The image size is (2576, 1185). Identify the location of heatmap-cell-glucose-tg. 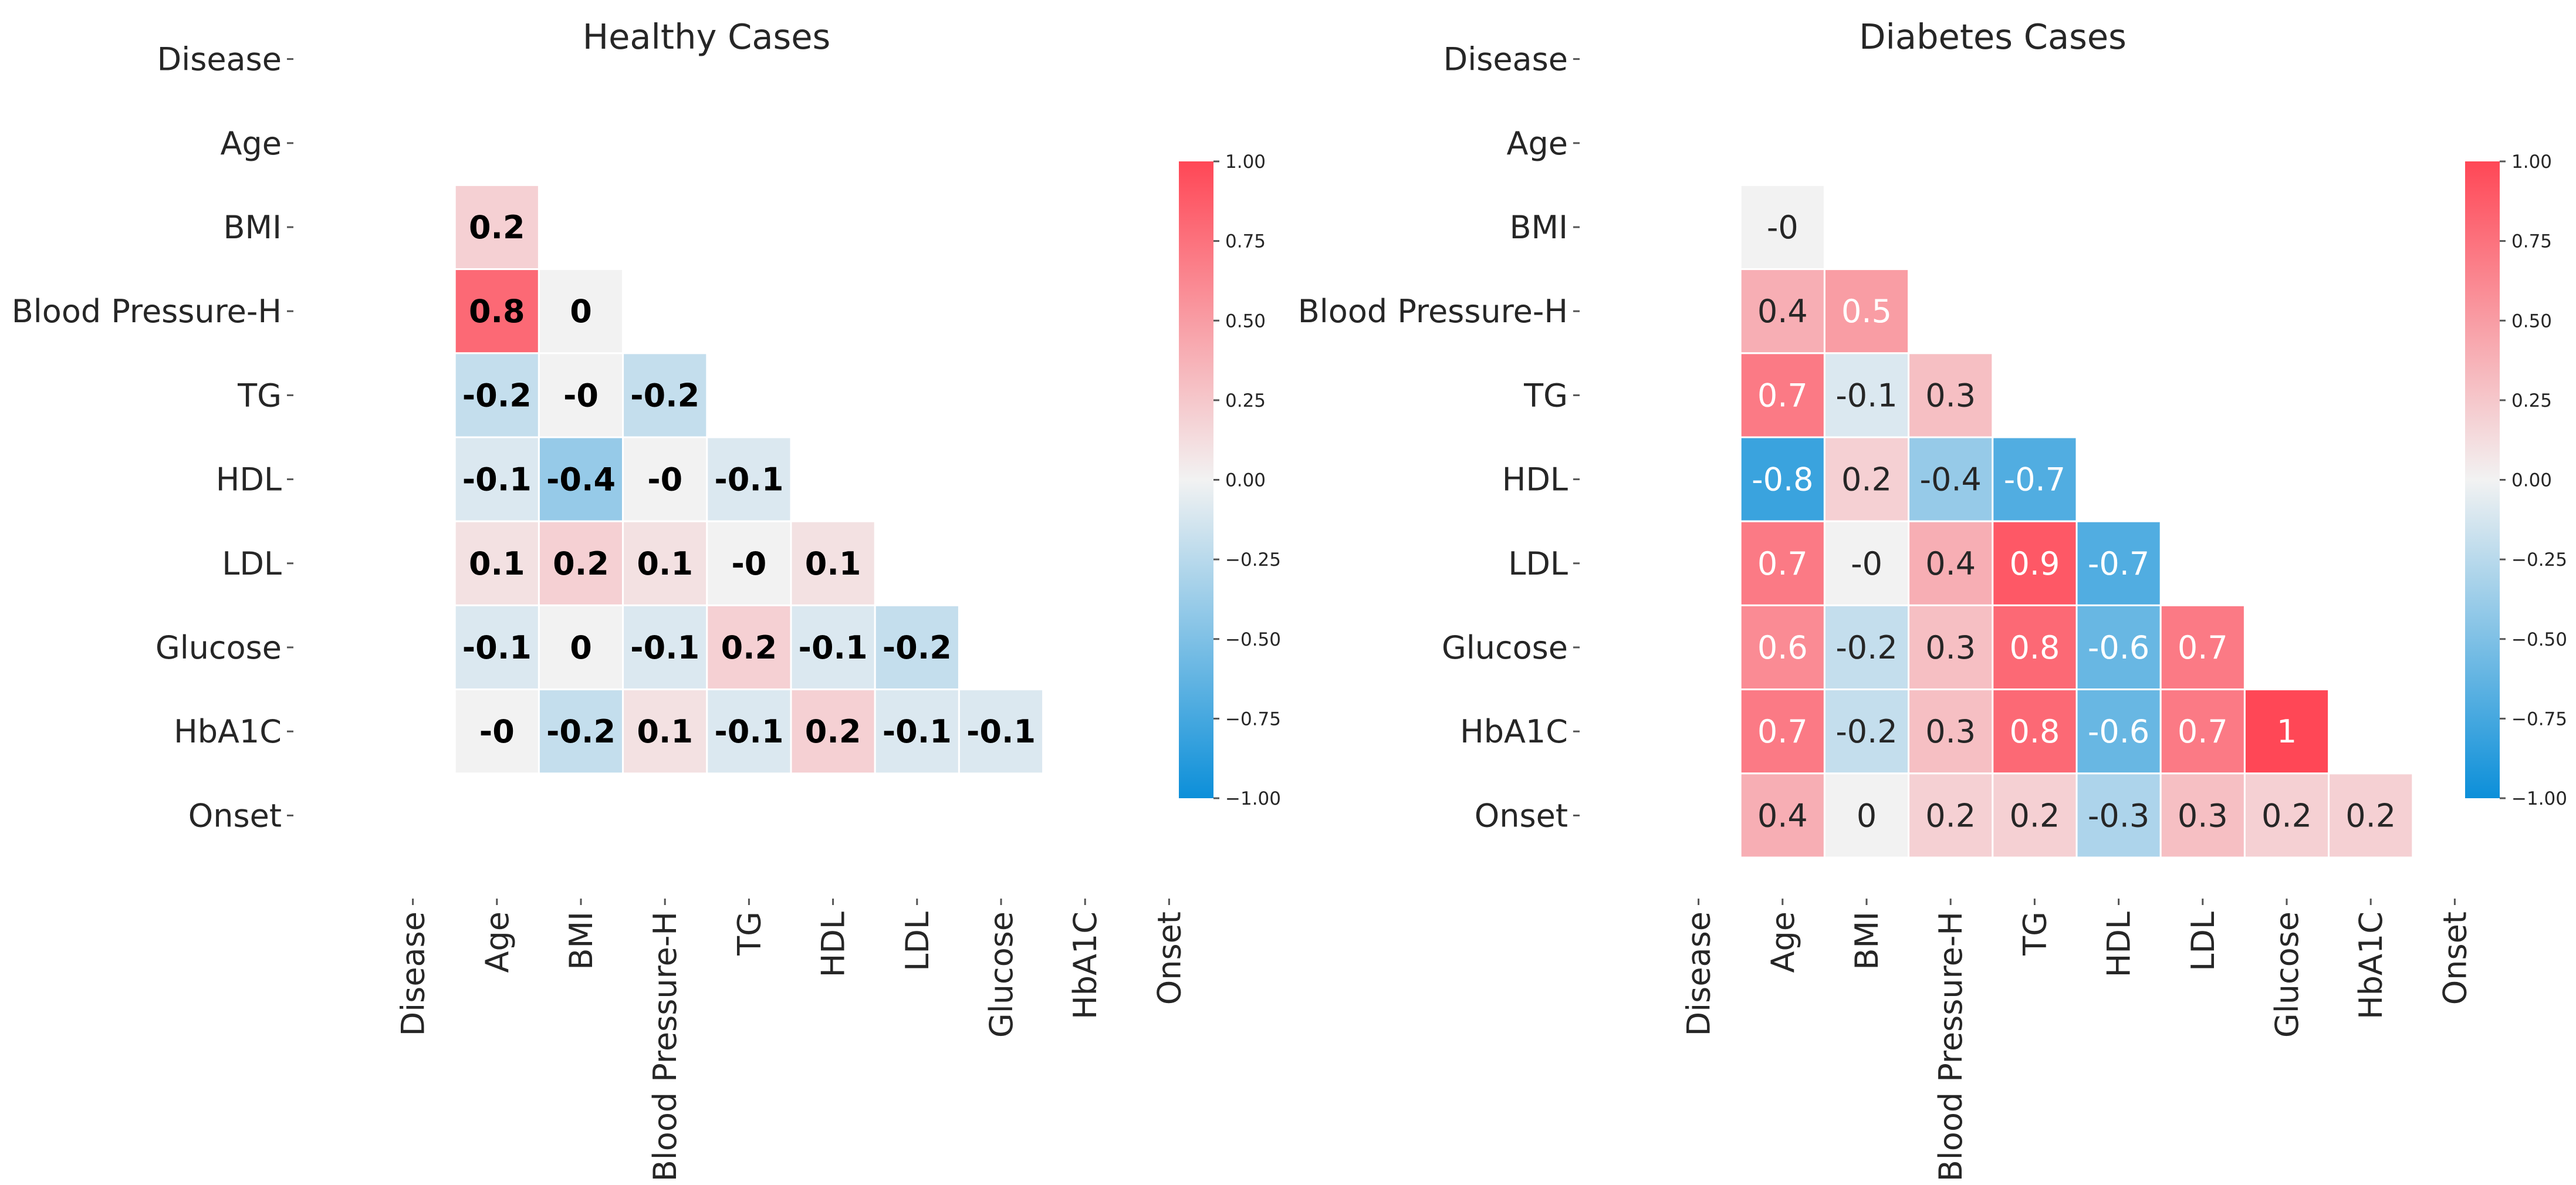
(749, 648).